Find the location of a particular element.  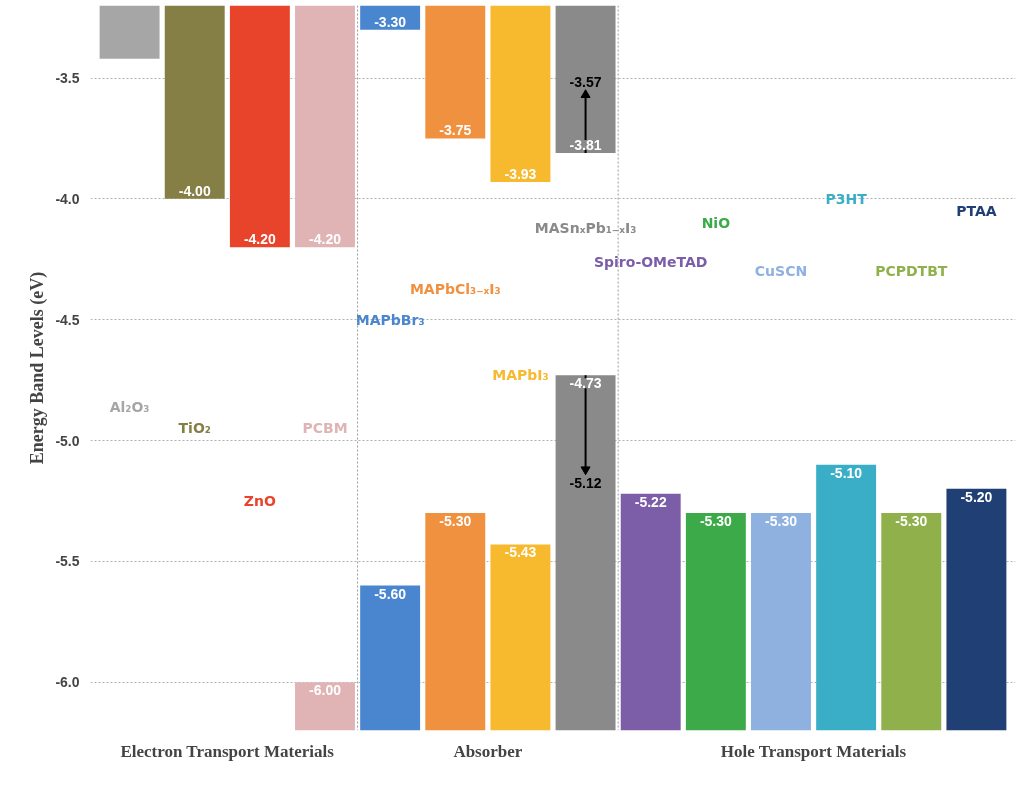

data-label: -5.43 is located at coordinates (520, 552).